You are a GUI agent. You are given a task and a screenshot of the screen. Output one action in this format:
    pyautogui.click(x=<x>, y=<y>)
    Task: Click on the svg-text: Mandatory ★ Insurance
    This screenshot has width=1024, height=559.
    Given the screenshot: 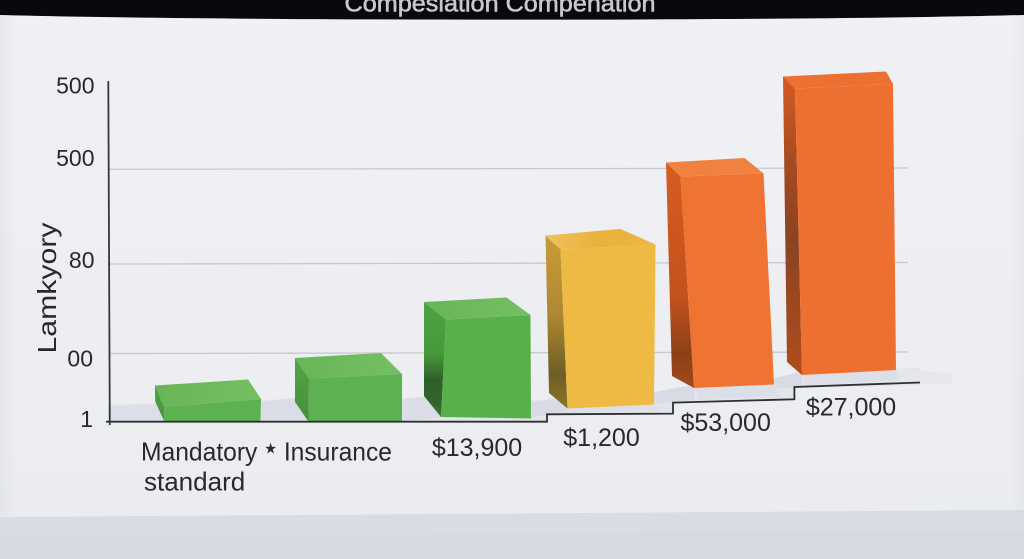 What is the action you would take?
    pyautogui.click(x=266, y=452)
    